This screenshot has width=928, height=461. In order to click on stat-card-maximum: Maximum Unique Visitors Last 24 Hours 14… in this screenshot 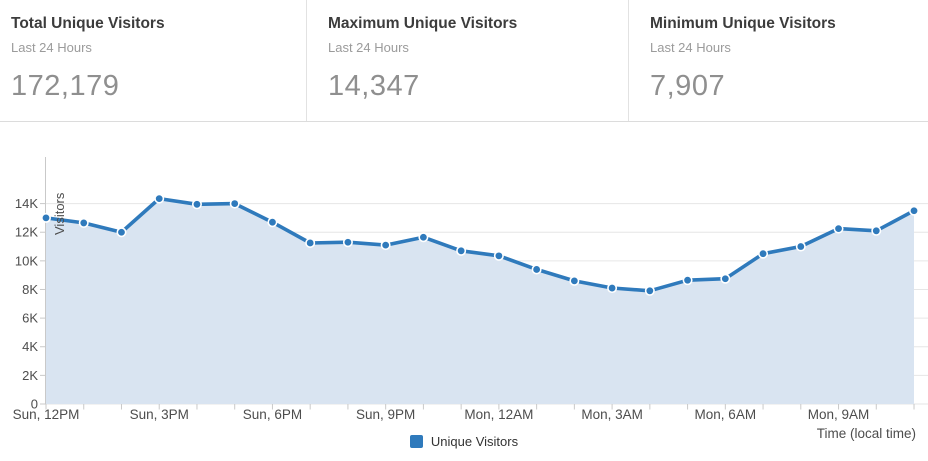, I will do `click(467, 60)`.